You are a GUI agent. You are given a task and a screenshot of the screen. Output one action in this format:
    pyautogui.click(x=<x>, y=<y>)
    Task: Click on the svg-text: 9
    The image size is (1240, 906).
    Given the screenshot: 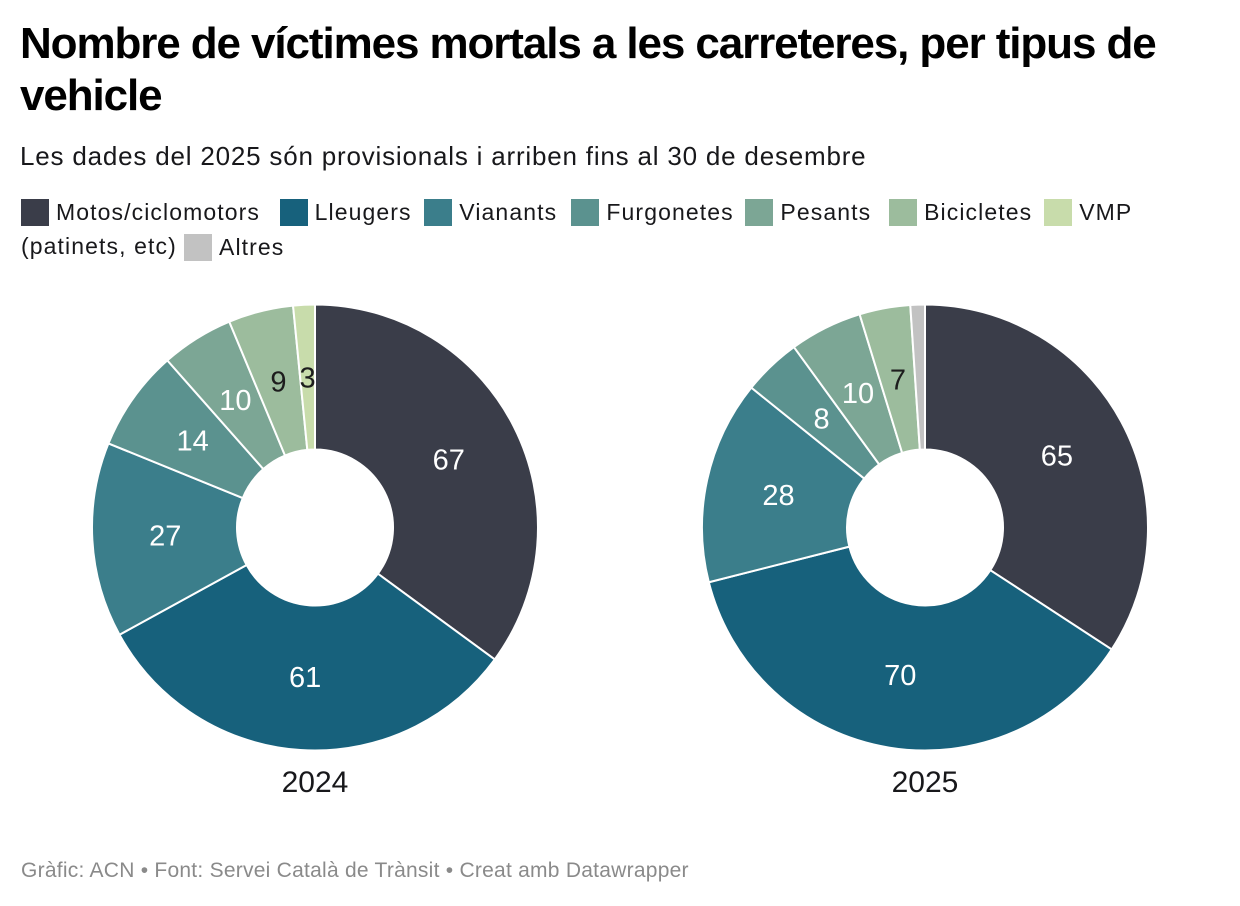 What is the action you would take?
    pyautogui.click(x=278, y=383)
    